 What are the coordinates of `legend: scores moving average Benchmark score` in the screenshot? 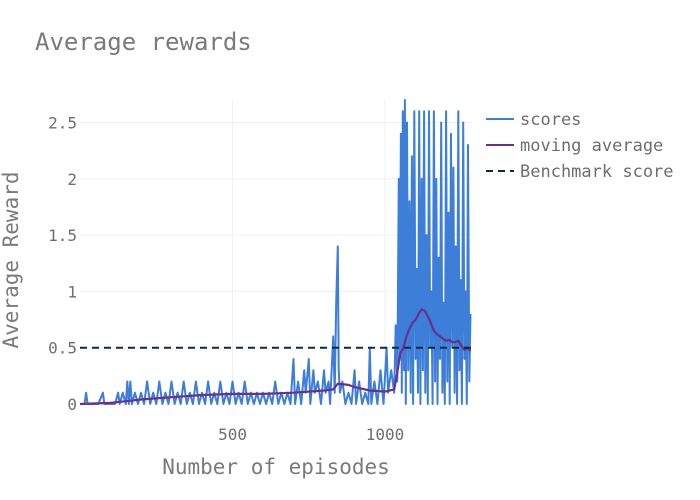 It's located at (580, 146).